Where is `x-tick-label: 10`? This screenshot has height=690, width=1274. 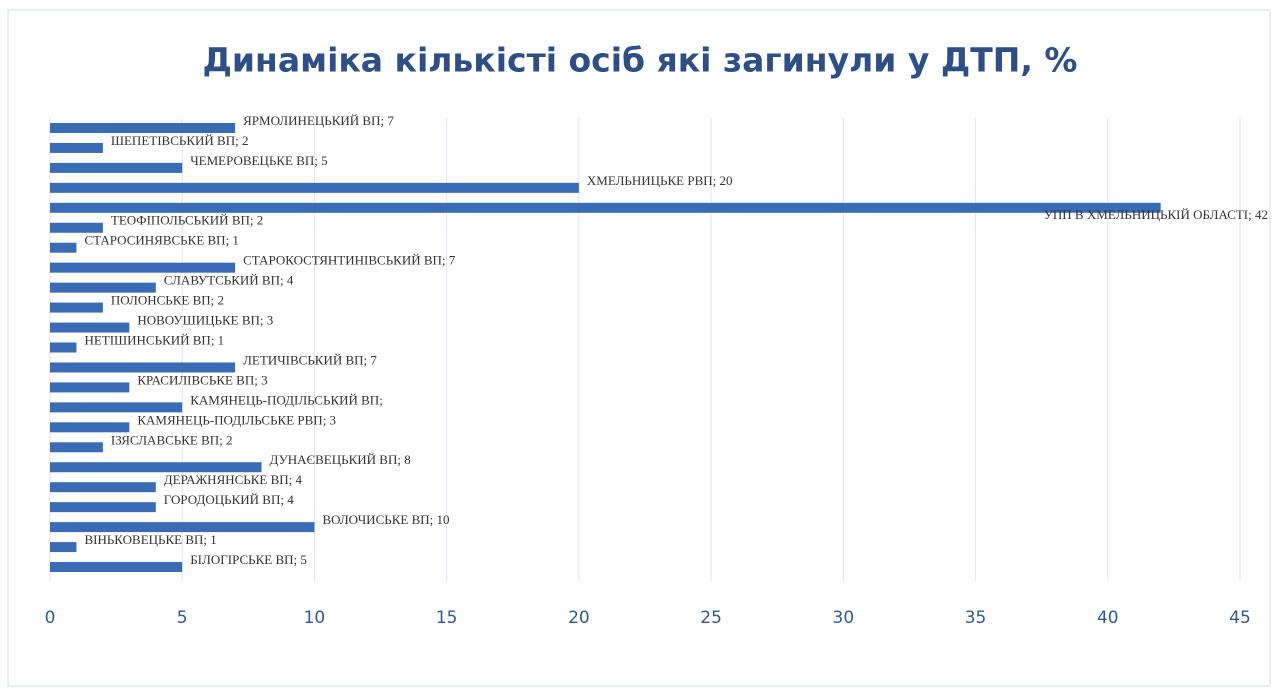 x-tick-label: 10 is located at coordinates (315, 618).